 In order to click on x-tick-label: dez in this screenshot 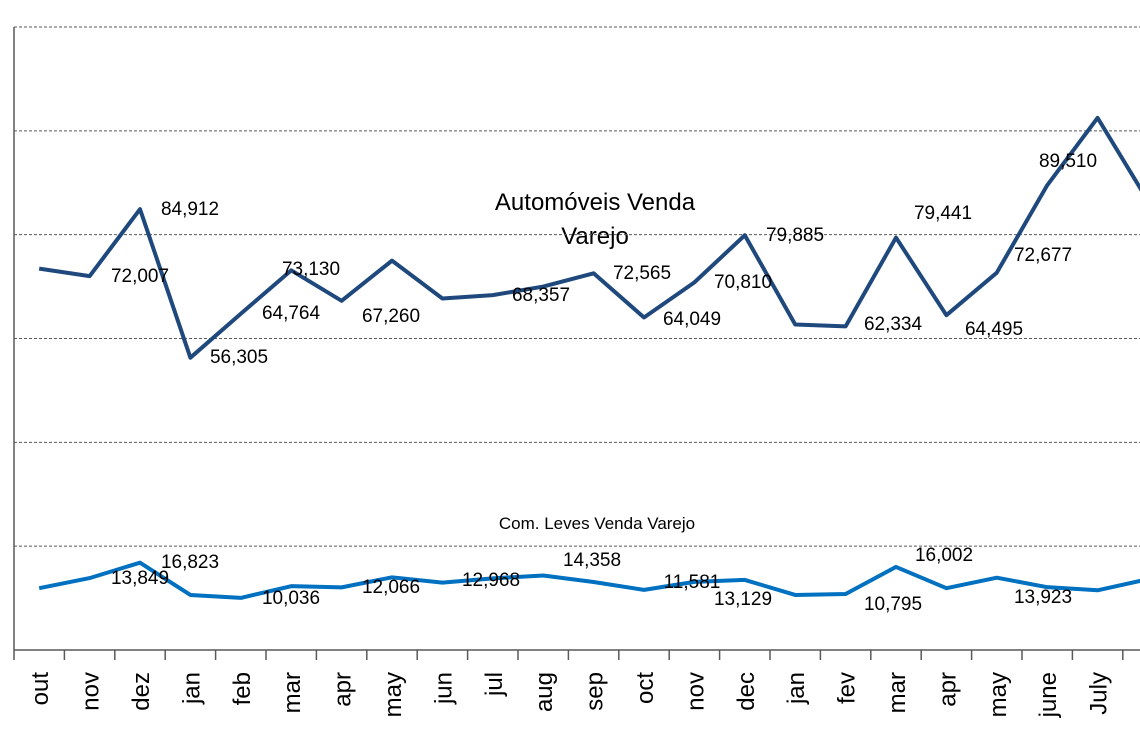, I will do `click(141, 691)`.